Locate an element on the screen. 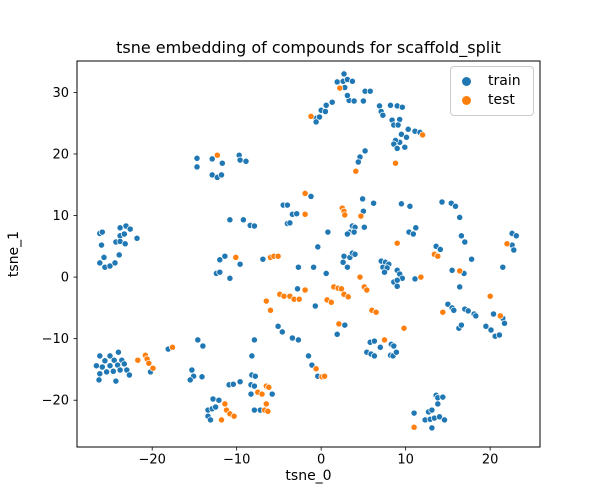  y-tick-label: −10 is located at coordinates (55, 339).